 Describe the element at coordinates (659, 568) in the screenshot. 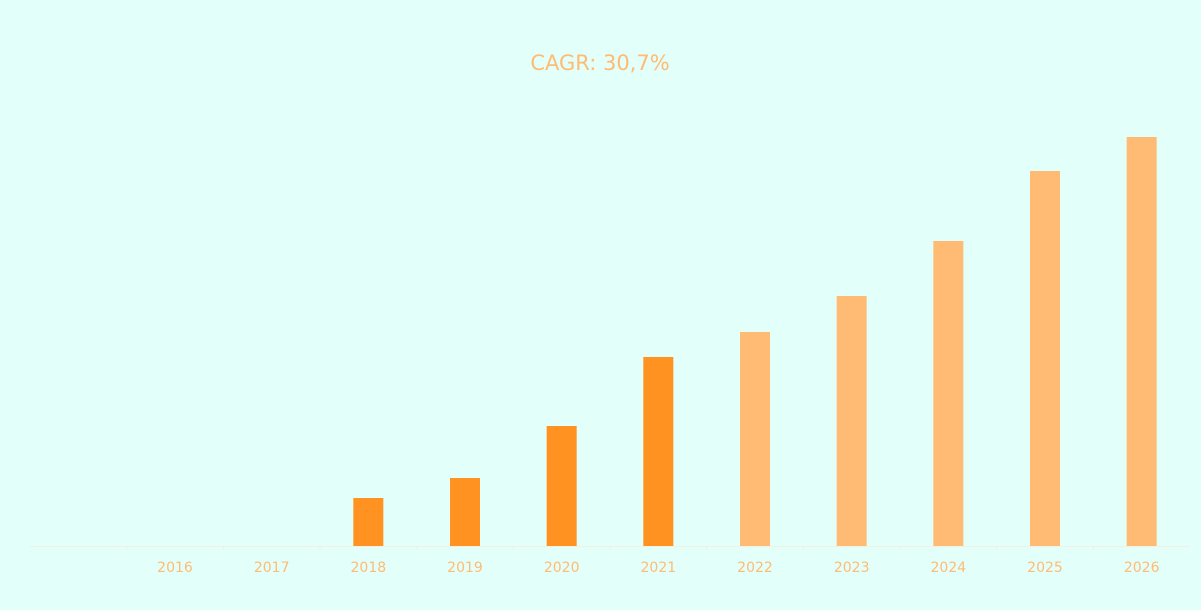

I see `x-tick-label: 2021` at that location.